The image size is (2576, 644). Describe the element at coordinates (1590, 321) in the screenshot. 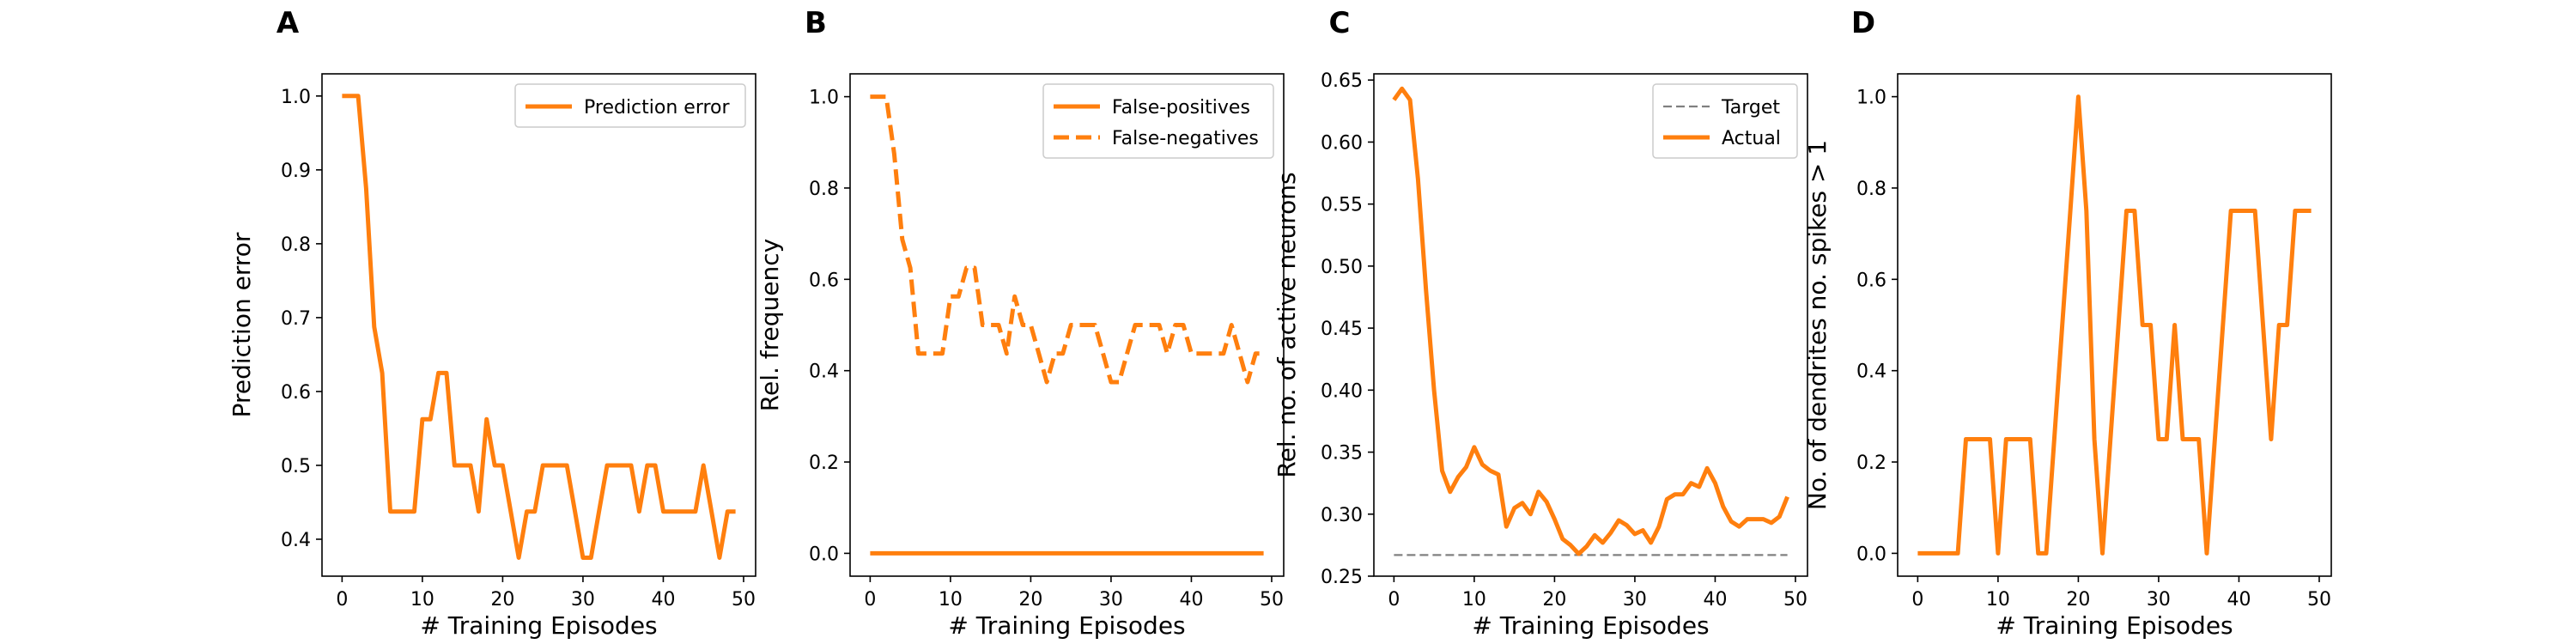

I see `series-actual` at that location.